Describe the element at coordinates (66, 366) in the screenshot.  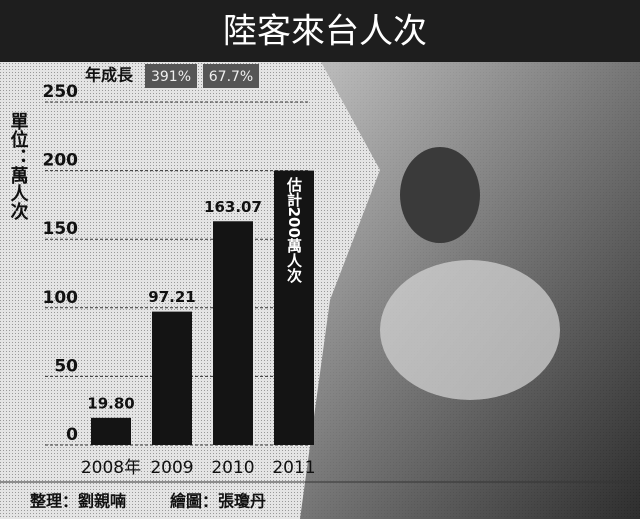
I see `y-tick-label: 50` at that location.